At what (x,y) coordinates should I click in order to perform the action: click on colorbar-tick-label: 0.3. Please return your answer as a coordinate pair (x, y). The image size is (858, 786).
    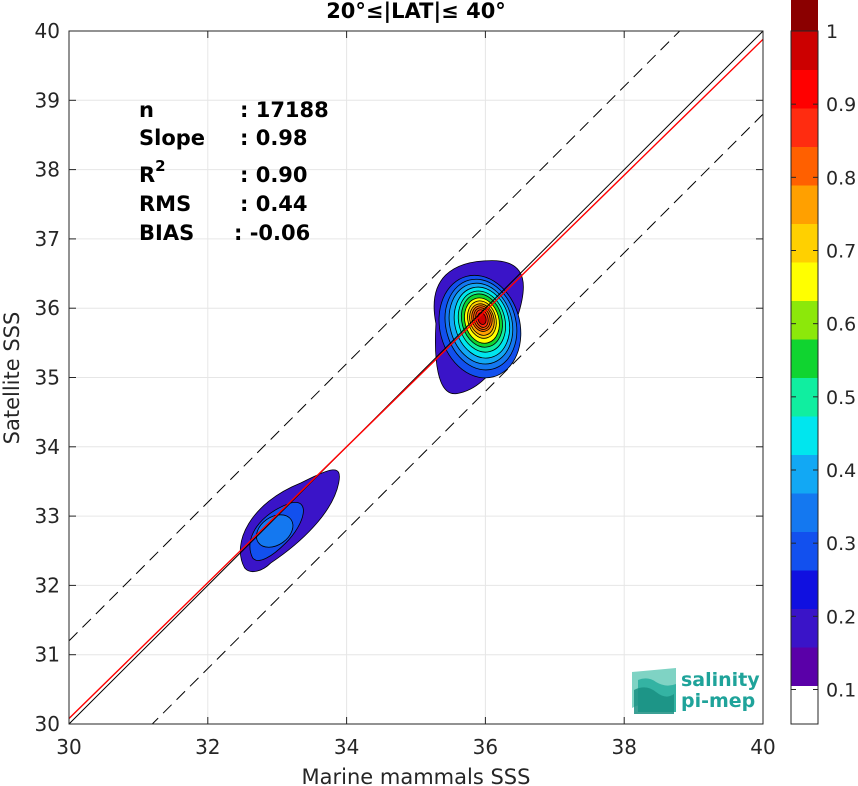
    Looking at the image, I should click on (841, 544).